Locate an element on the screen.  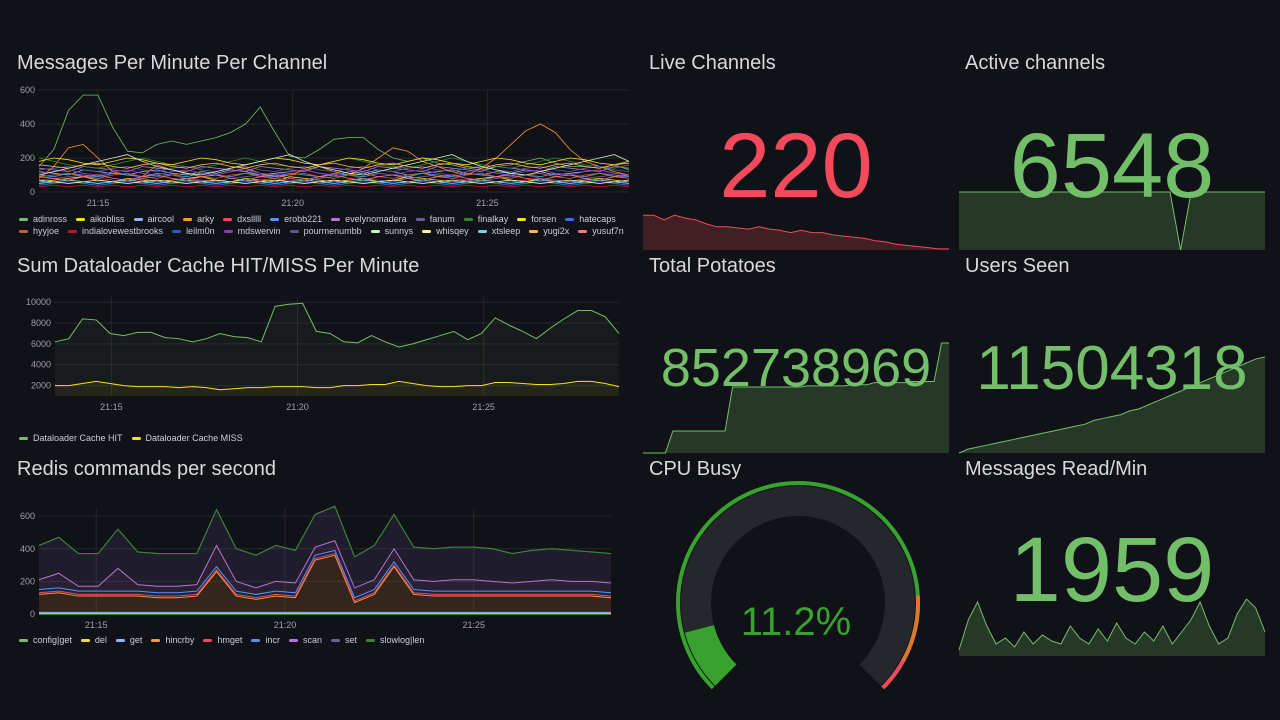
messages-chart: 0 200 400 600 21:15 21:20 21:25 is located at coordinates (324, 162).